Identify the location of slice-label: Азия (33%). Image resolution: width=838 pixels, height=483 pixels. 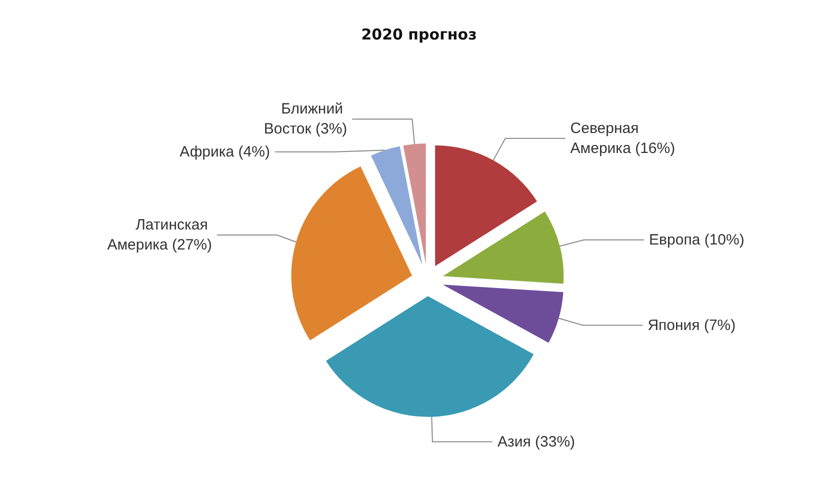
(536, 441).